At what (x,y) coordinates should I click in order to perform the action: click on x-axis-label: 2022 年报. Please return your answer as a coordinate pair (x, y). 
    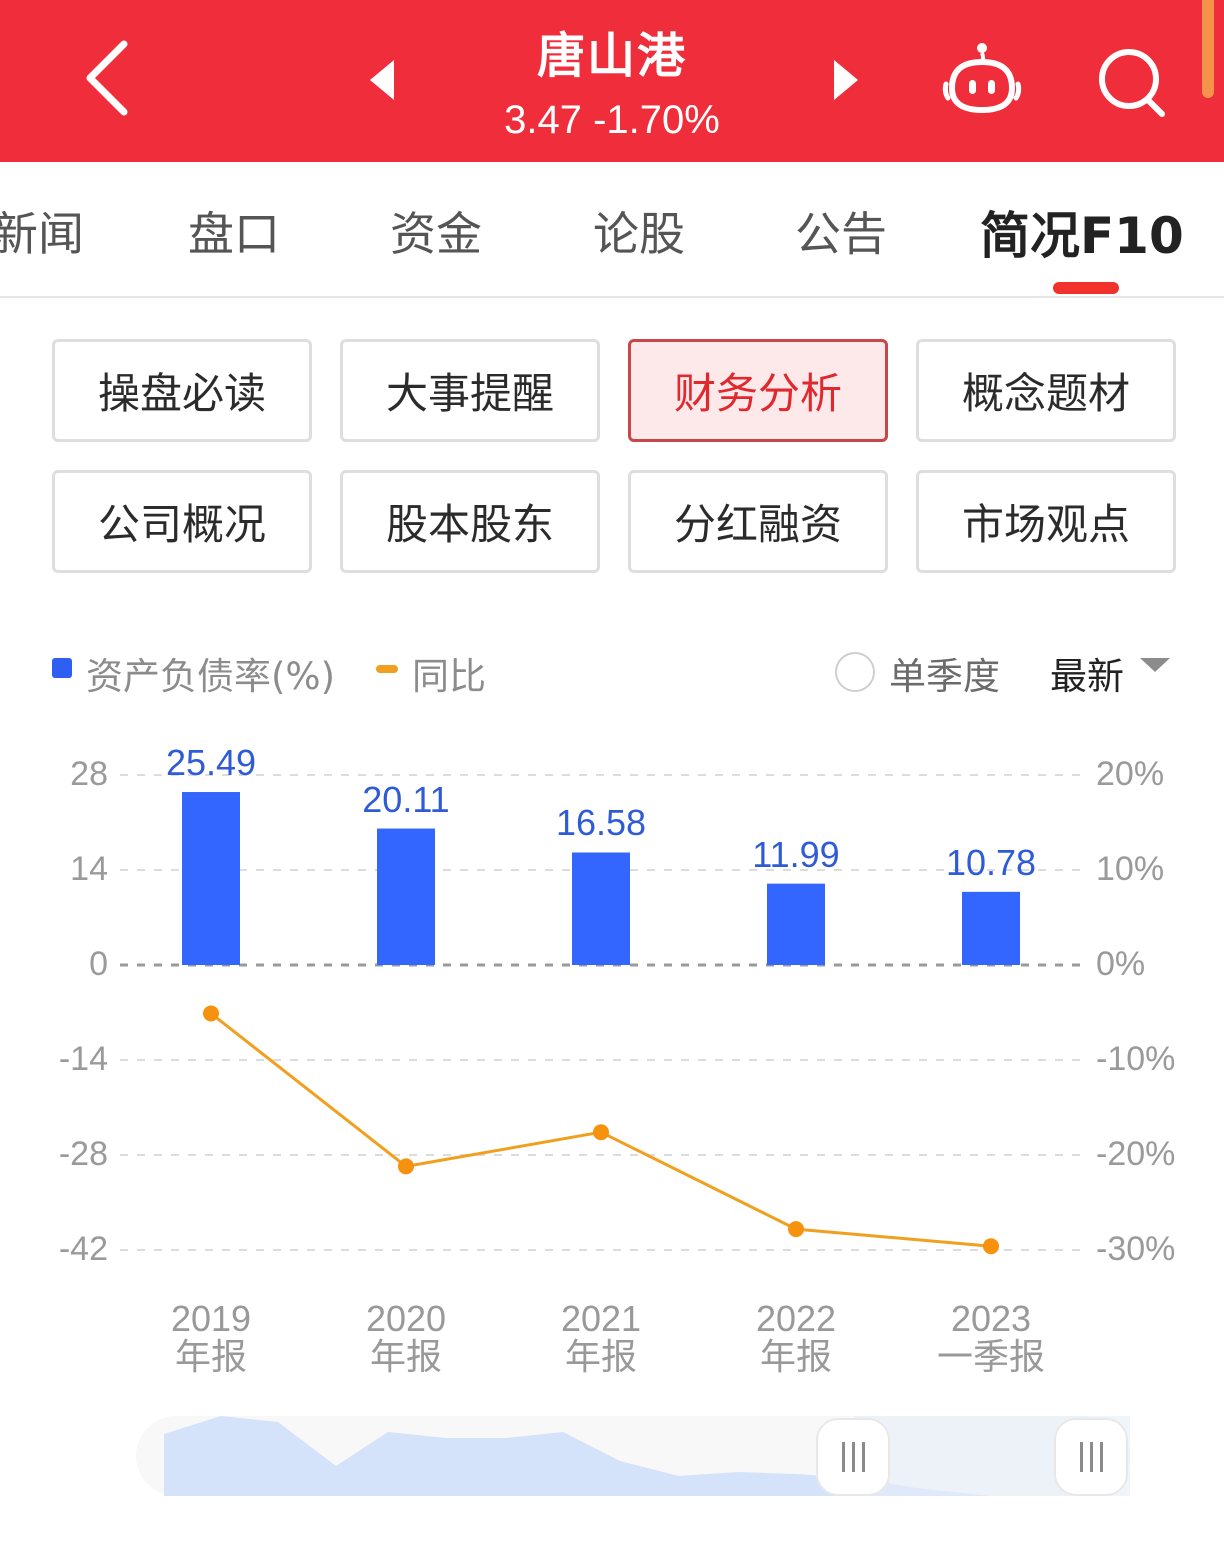
    Looking at the image, I should click on (796, 1337).